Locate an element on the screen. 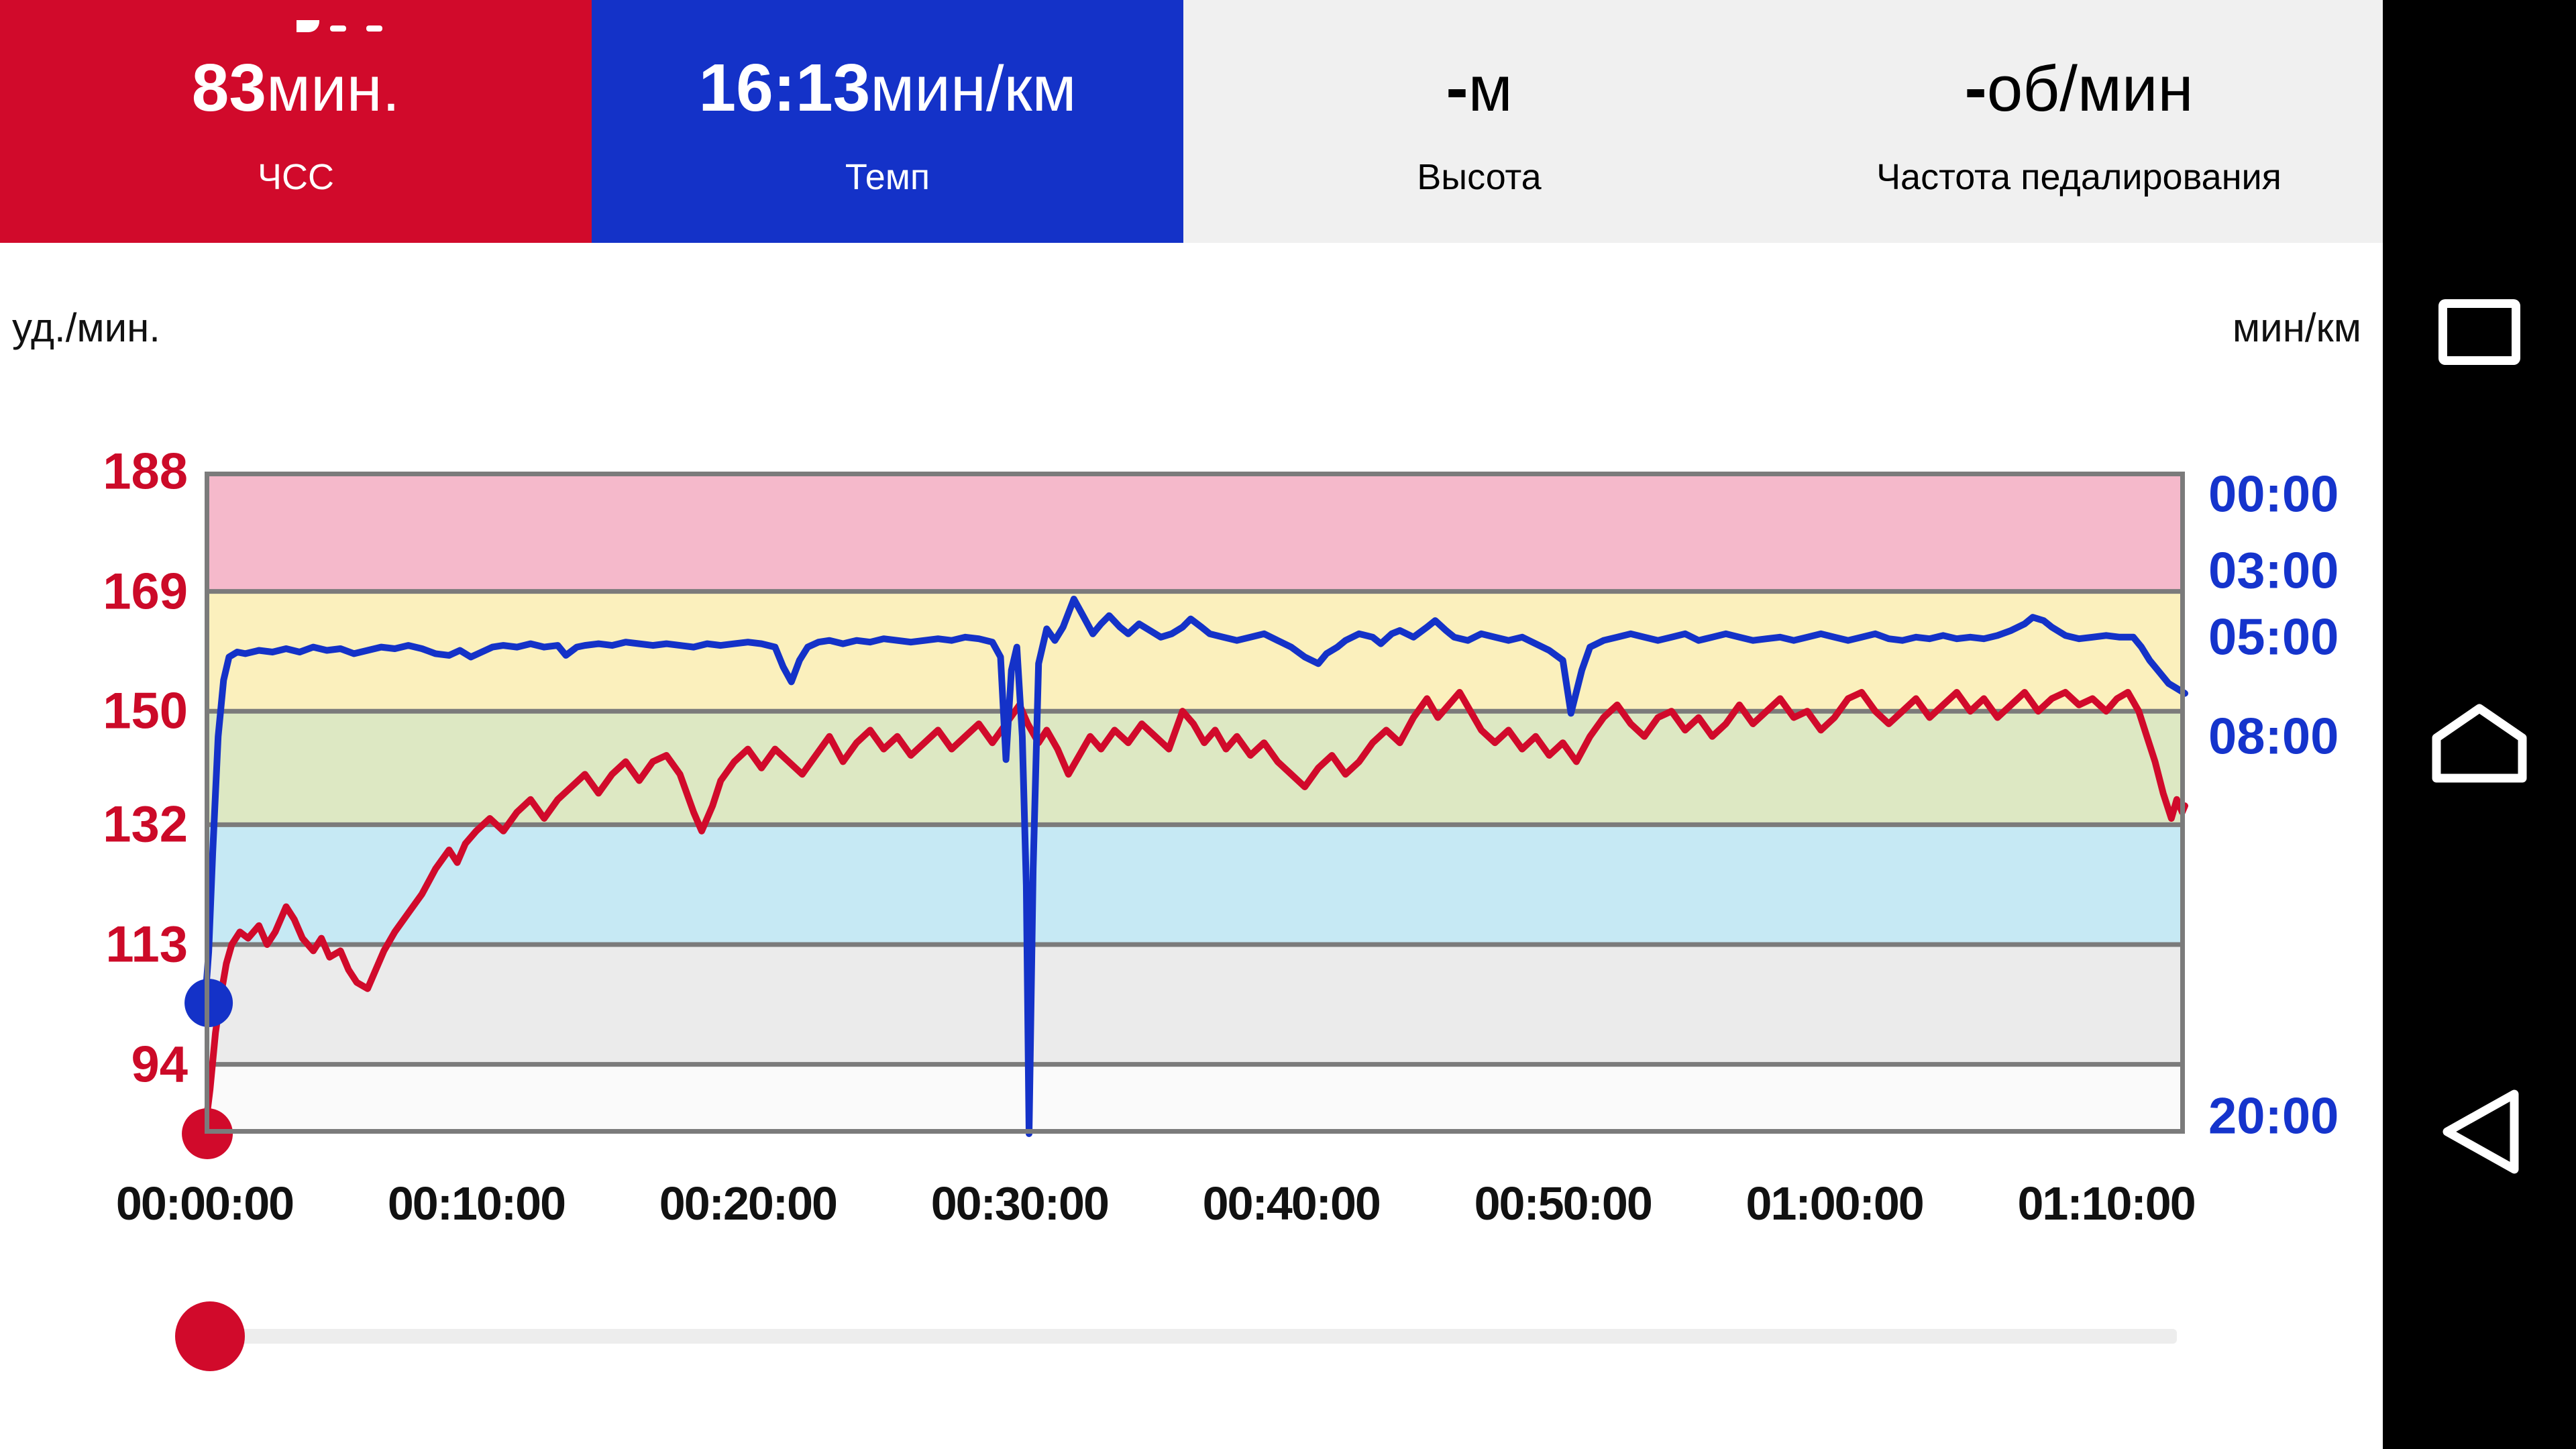 The height and width of the screenshot is (1449, 2576). left-axis-tick: 169 is located at coordinates (145, 592).